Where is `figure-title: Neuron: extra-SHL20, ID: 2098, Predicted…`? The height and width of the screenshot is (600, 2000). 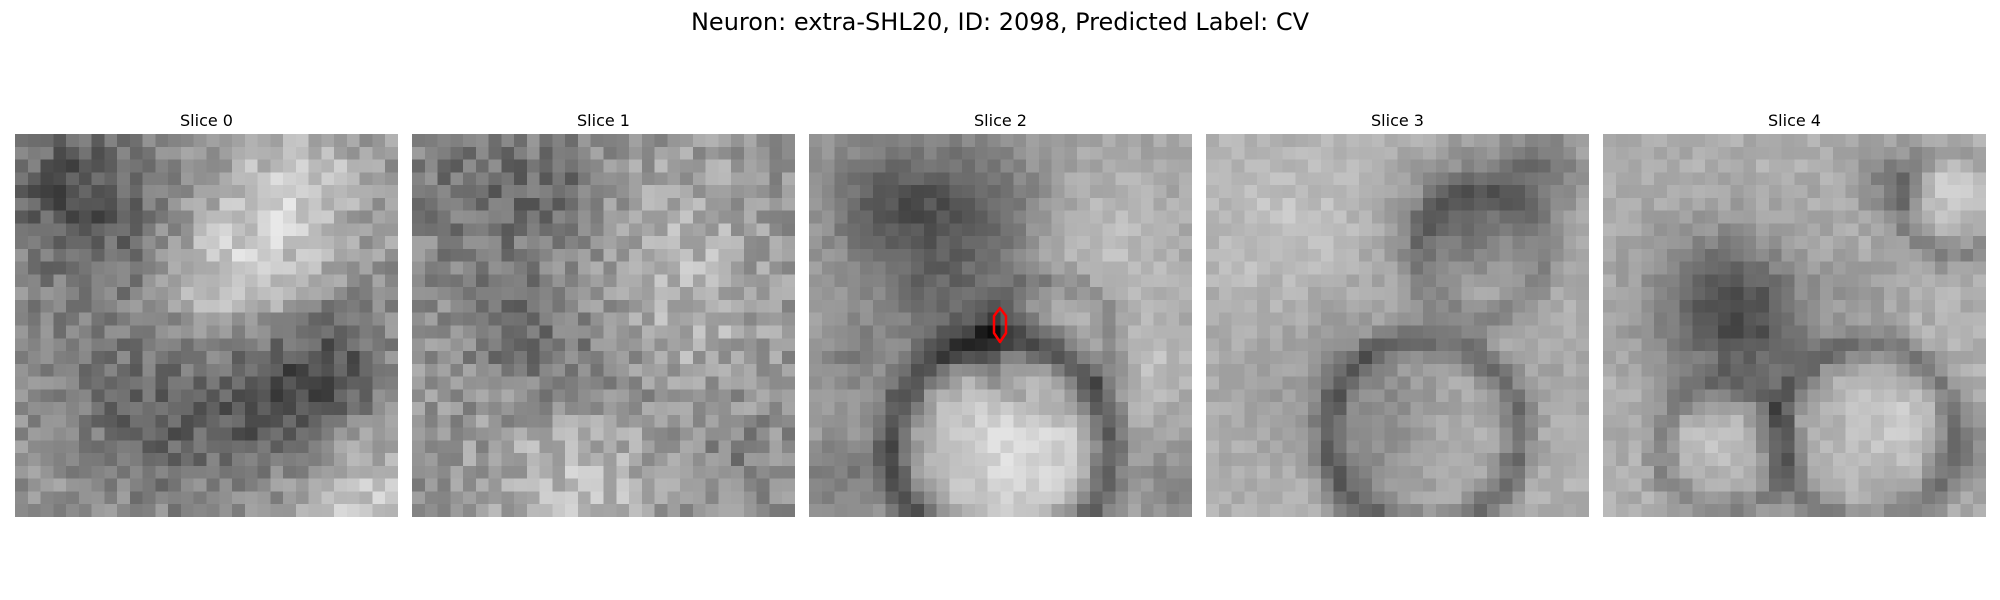
figure-title: Neuron: extra-SHL20, ID: 2098, Predicted… is located at coordinates (1000, 22).